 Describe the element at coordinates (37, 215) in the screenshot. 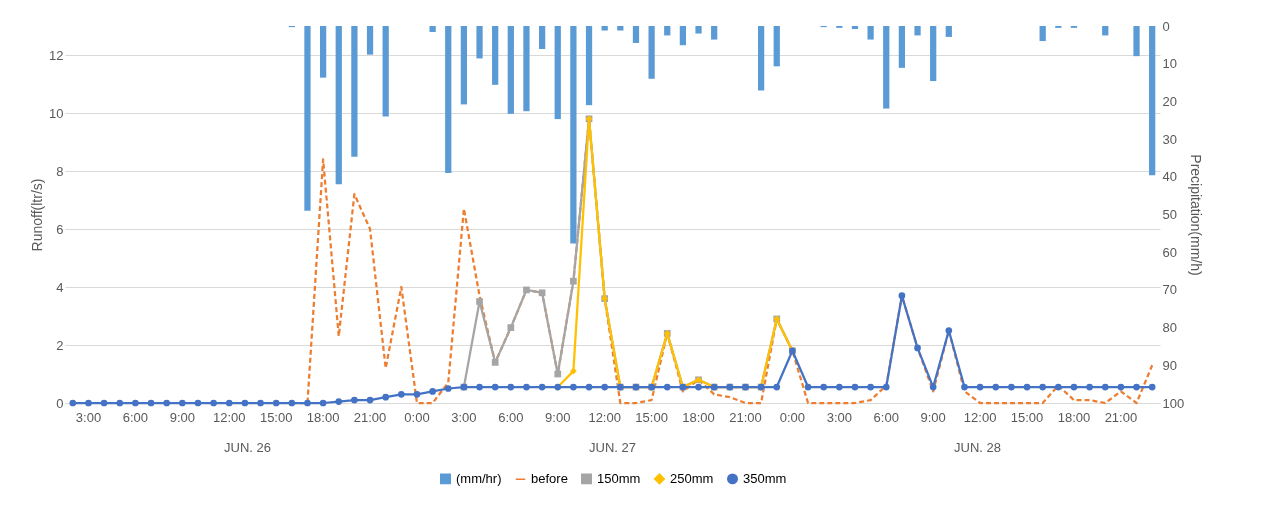

I see `y-axis-title: Runoff(ltr/s)` at that location.